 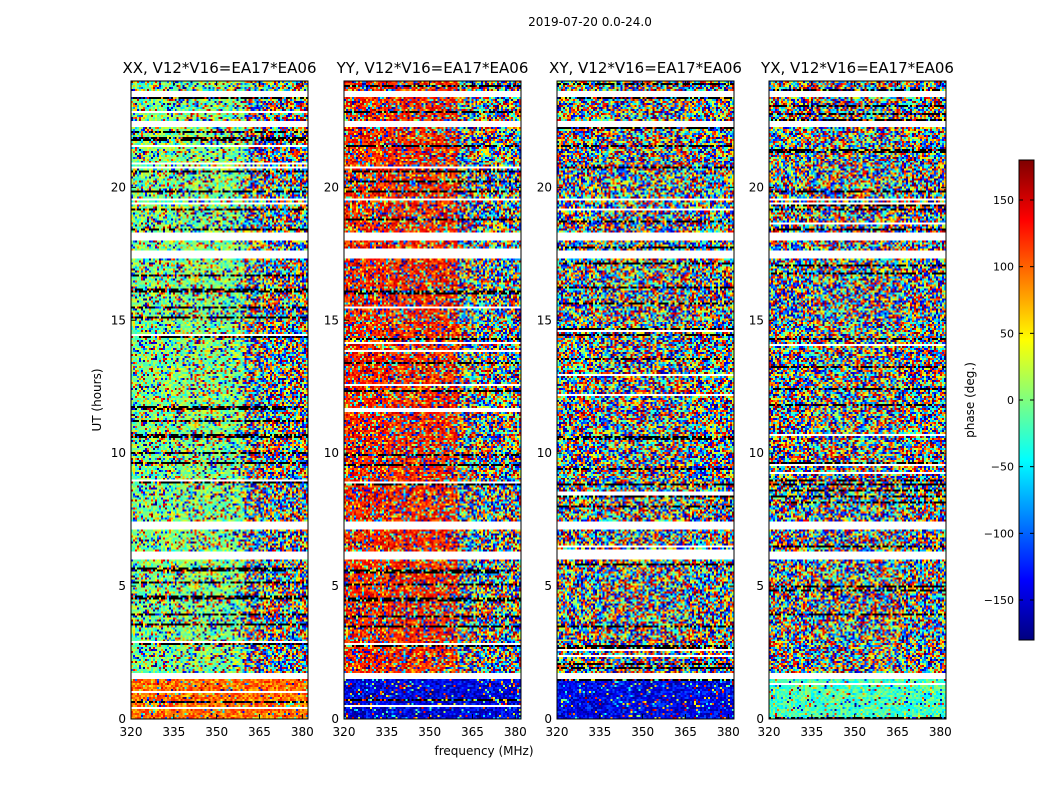 What do you see at coordinates (999, 533) in the screenshot?
I see `colorbar-tick-label: −100` at bounding box center [999, 533].